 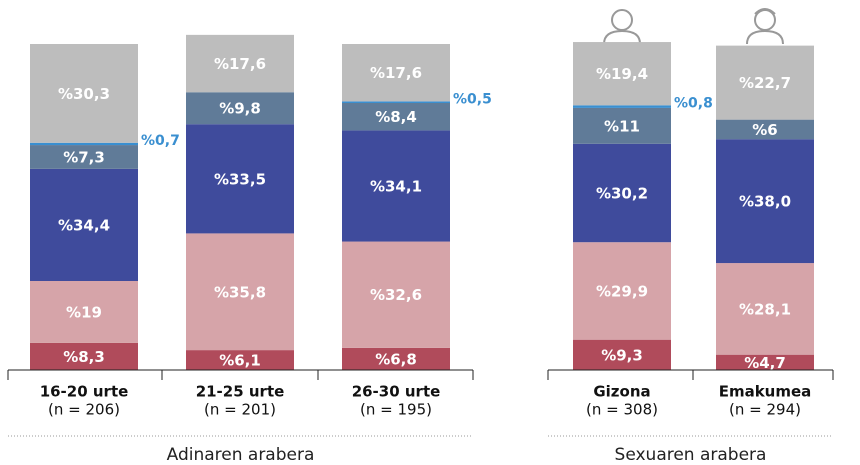 I want to click on value-label: %8,3, so click(x=84, y=357).